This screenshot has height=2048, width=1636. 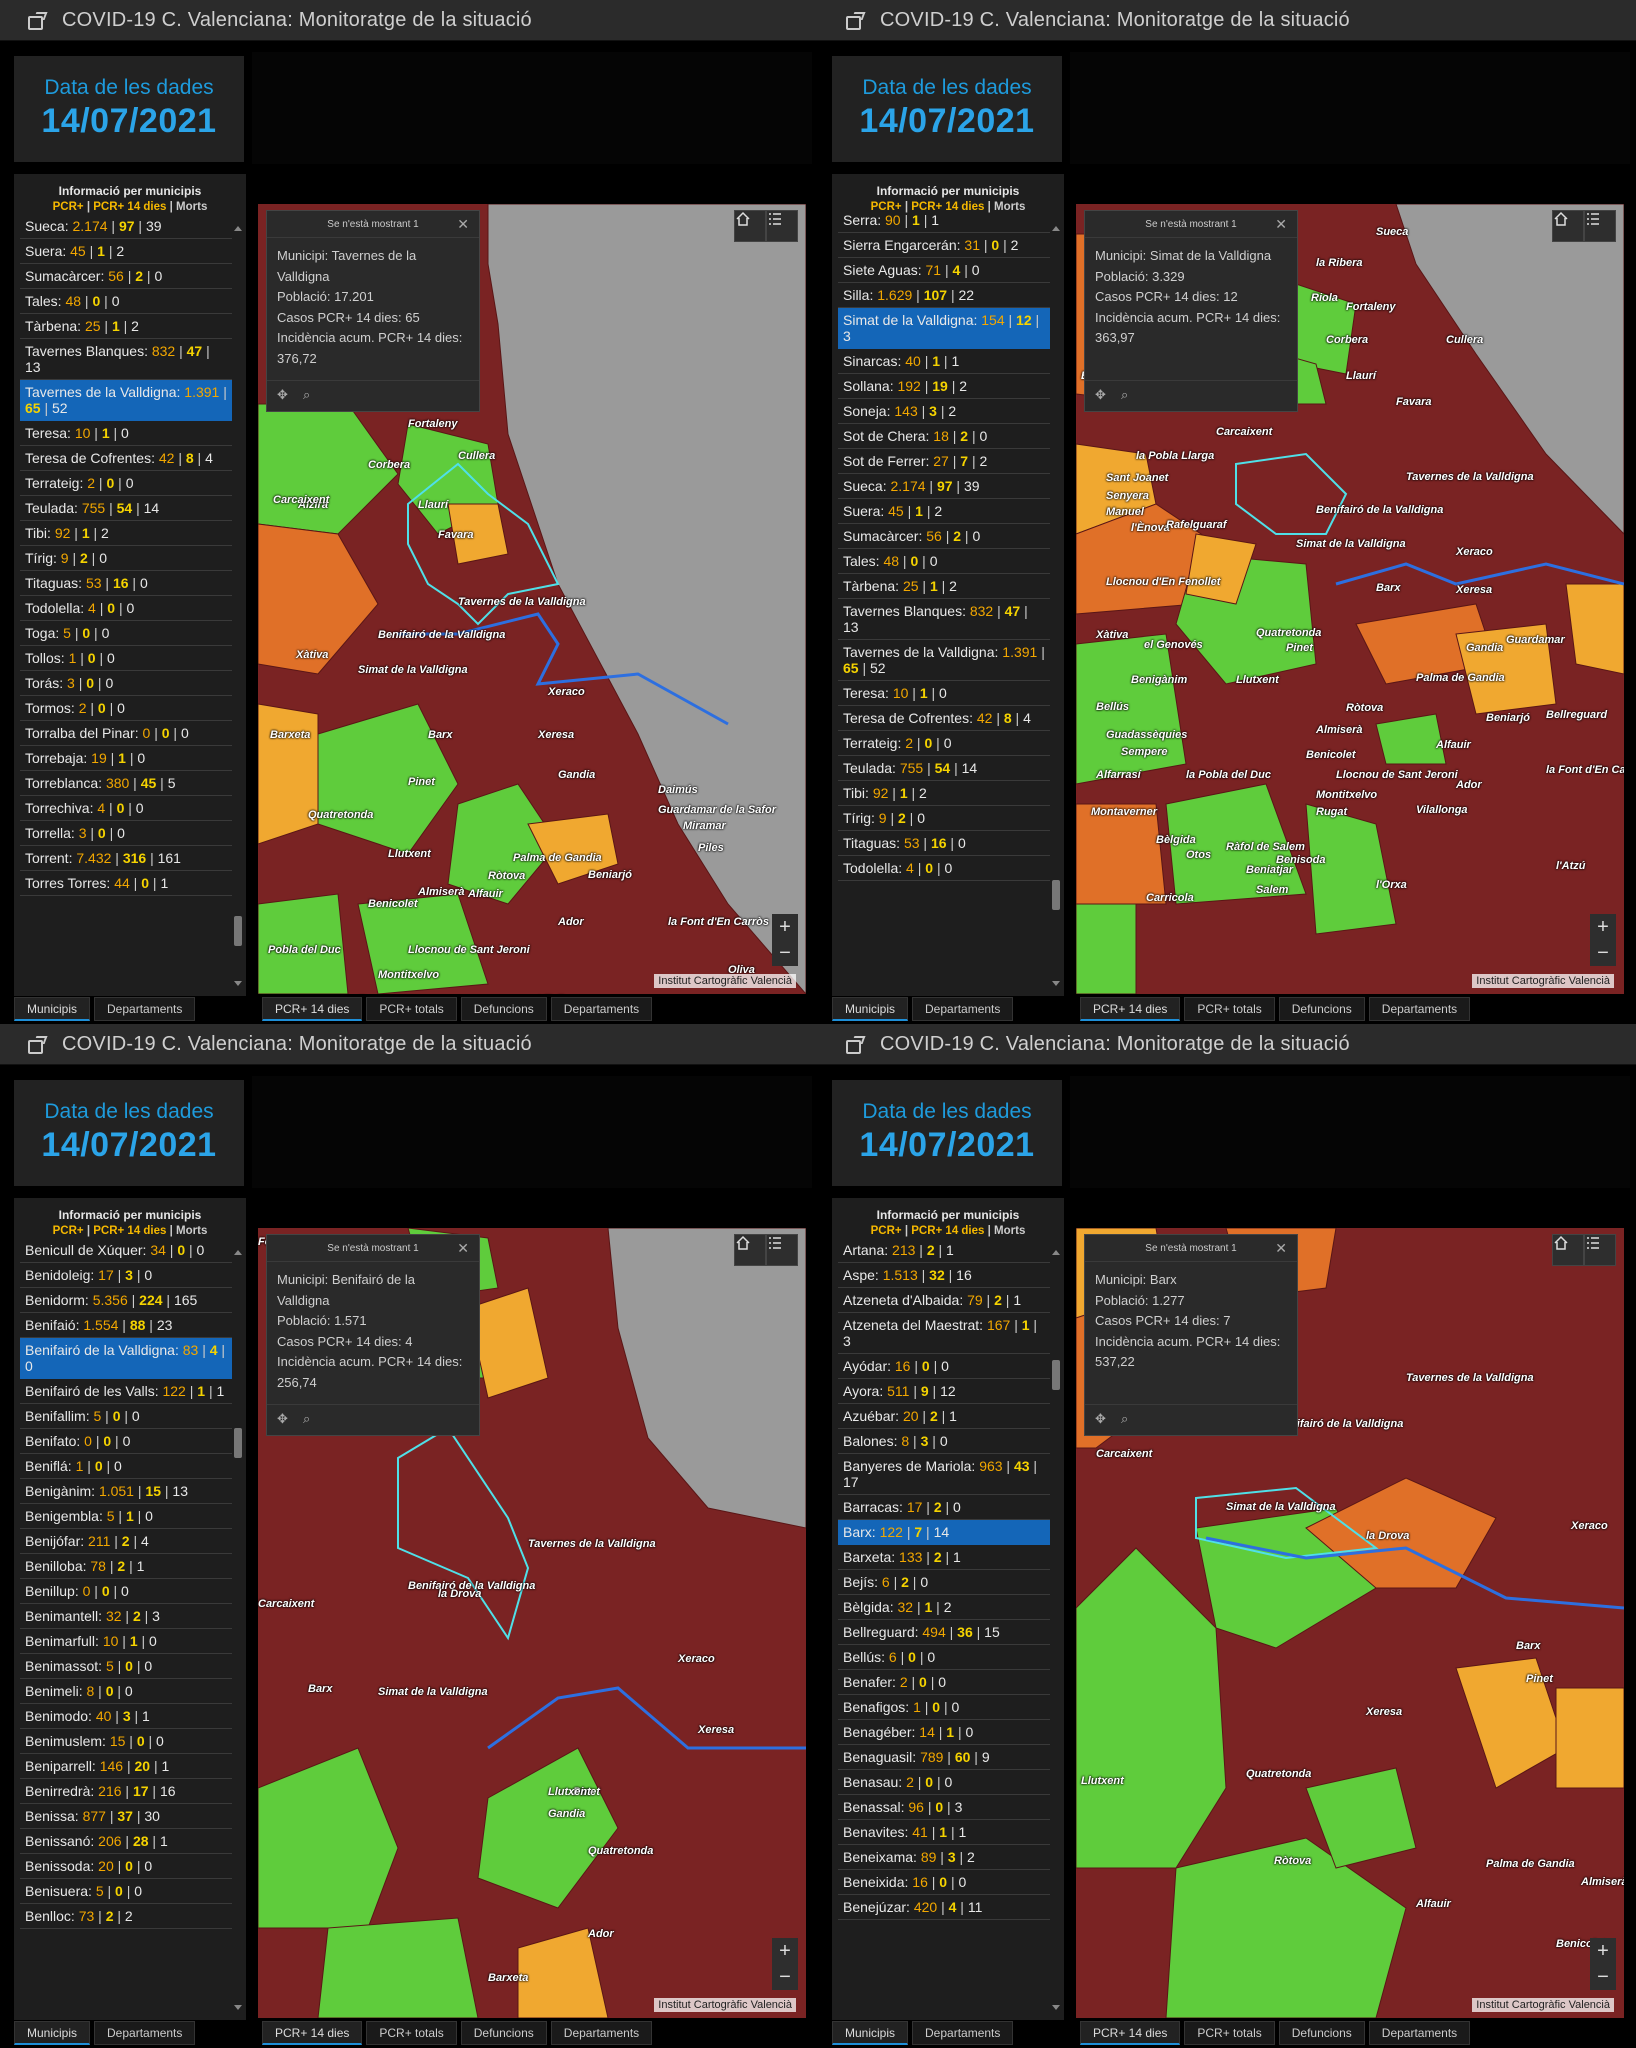 What do you see at coordinates (126, 1616) in the screenshot?
I see `list-item: Benimantell: 32 | 2 | 3` at bounding box center [126, 1616].